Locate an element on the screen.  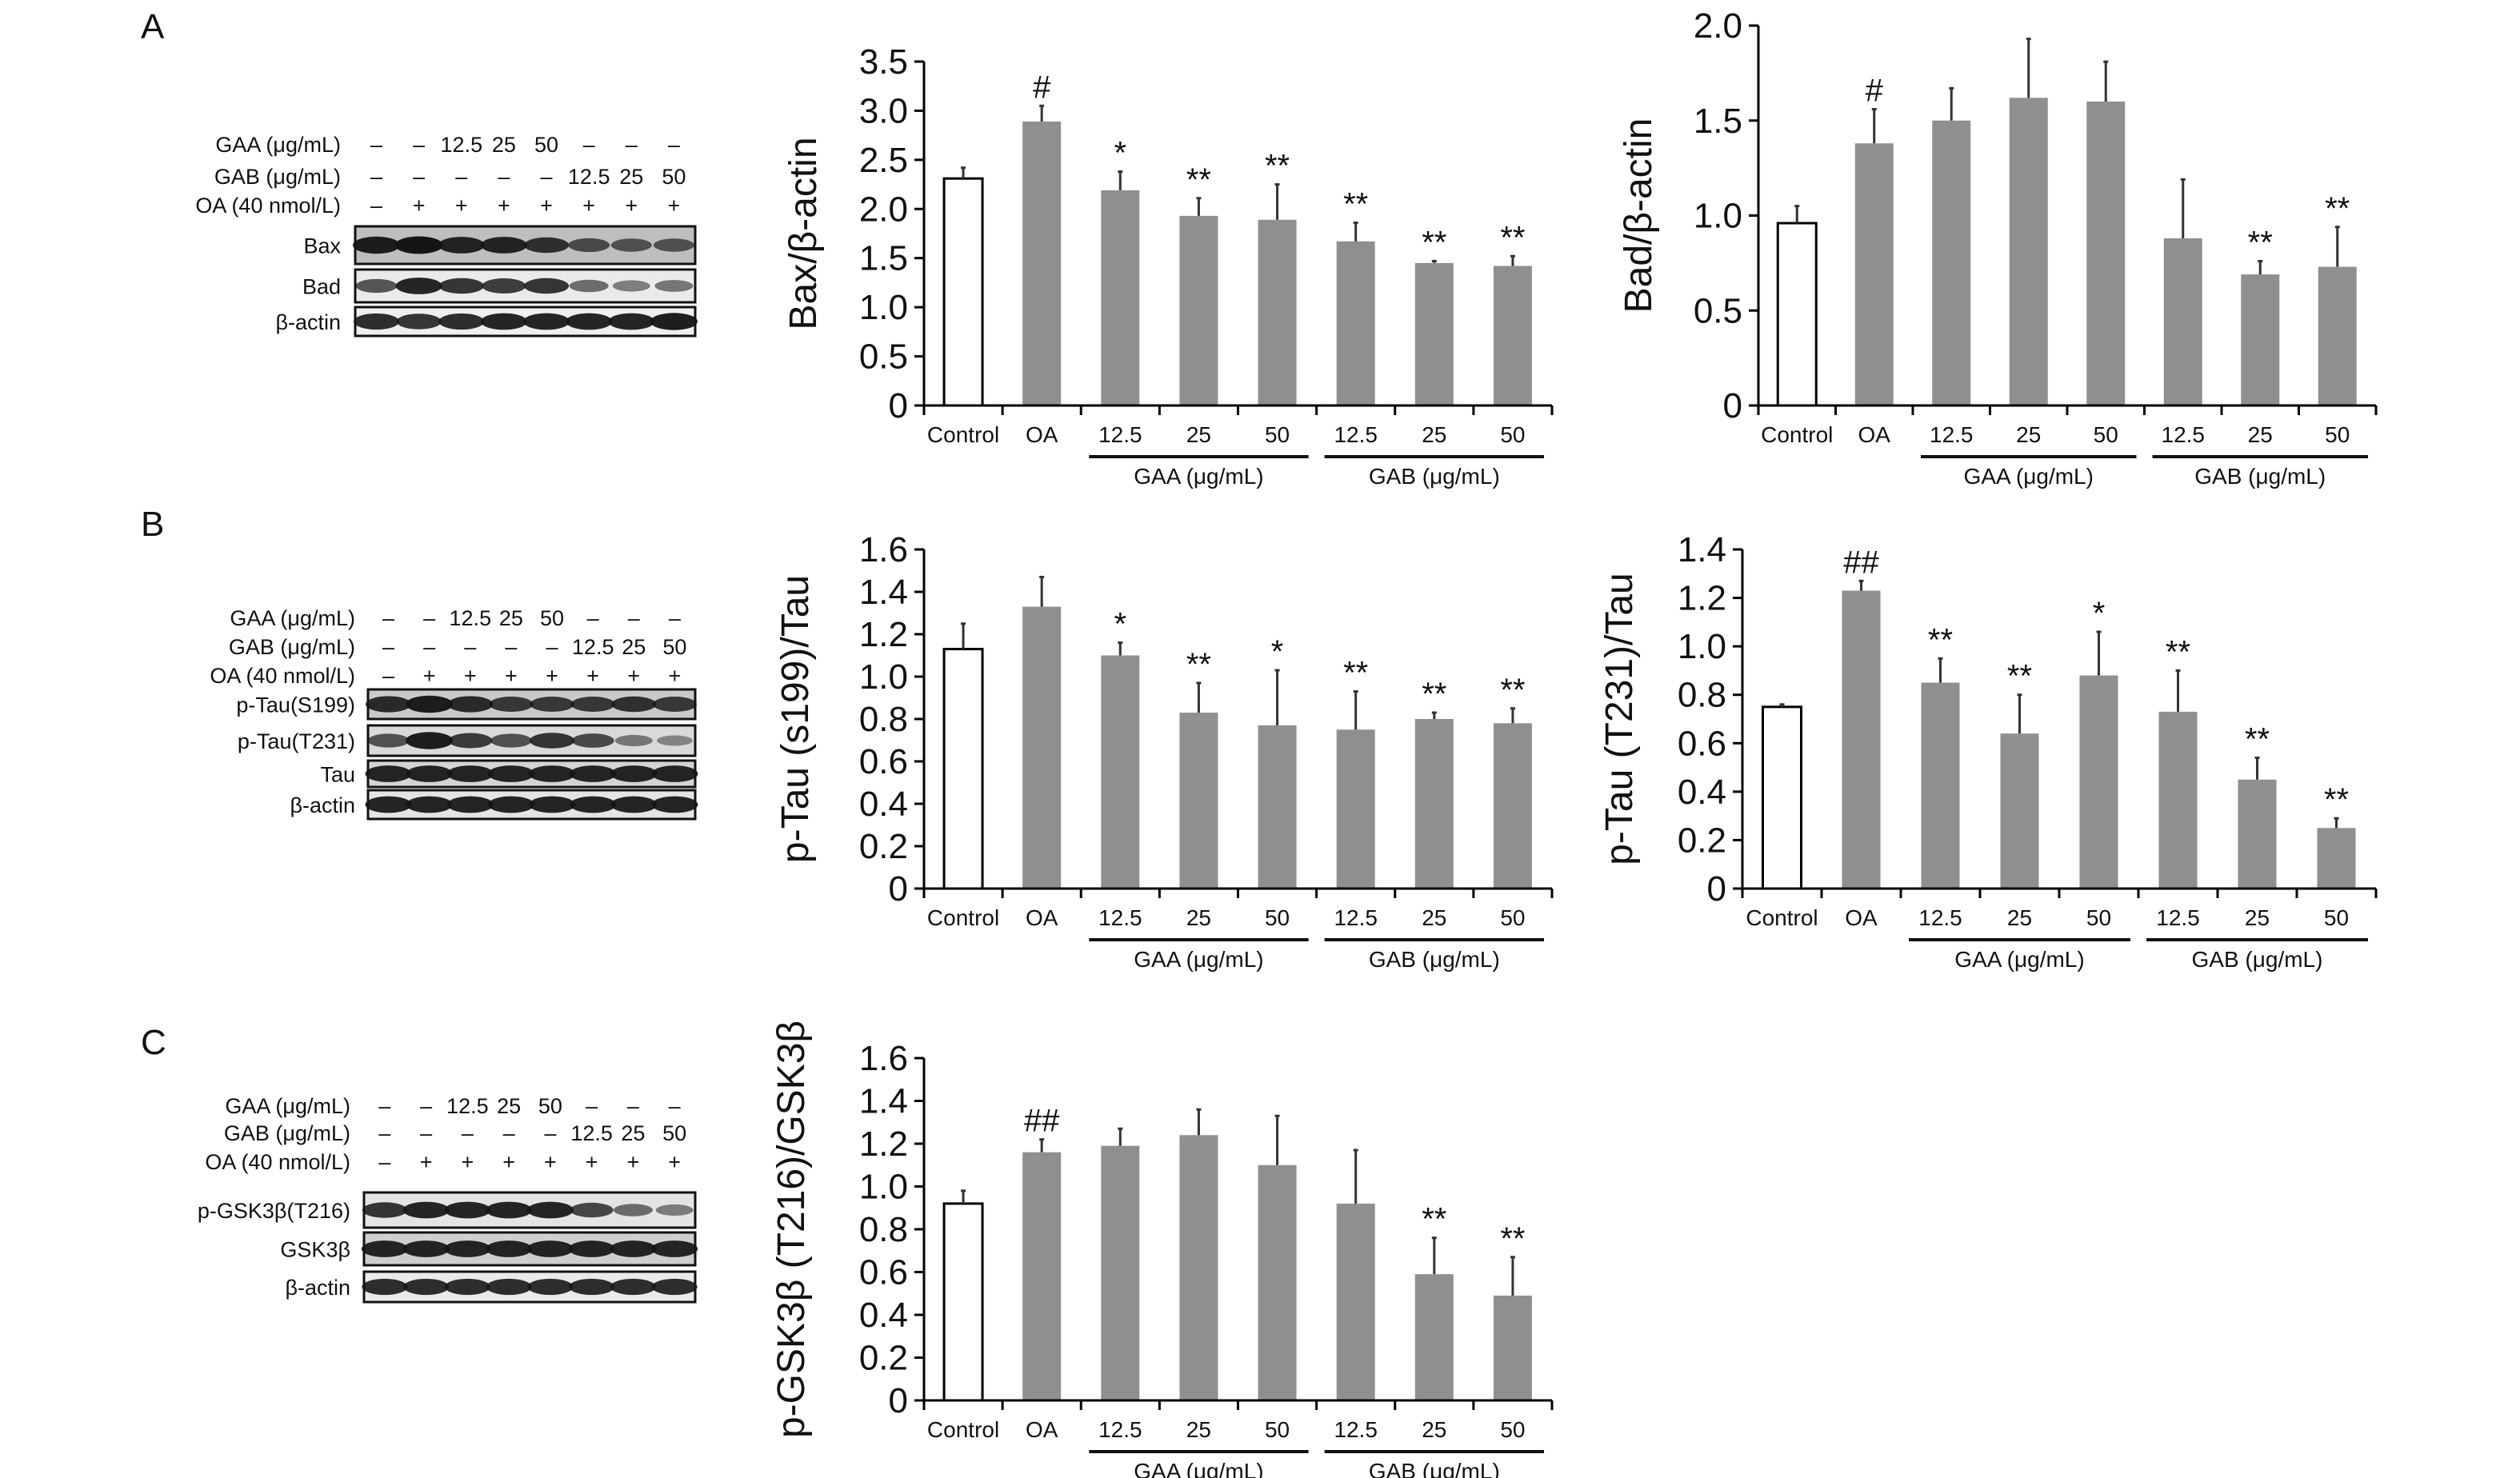
x-tick-label: Control is located at coordinates (963, 917).